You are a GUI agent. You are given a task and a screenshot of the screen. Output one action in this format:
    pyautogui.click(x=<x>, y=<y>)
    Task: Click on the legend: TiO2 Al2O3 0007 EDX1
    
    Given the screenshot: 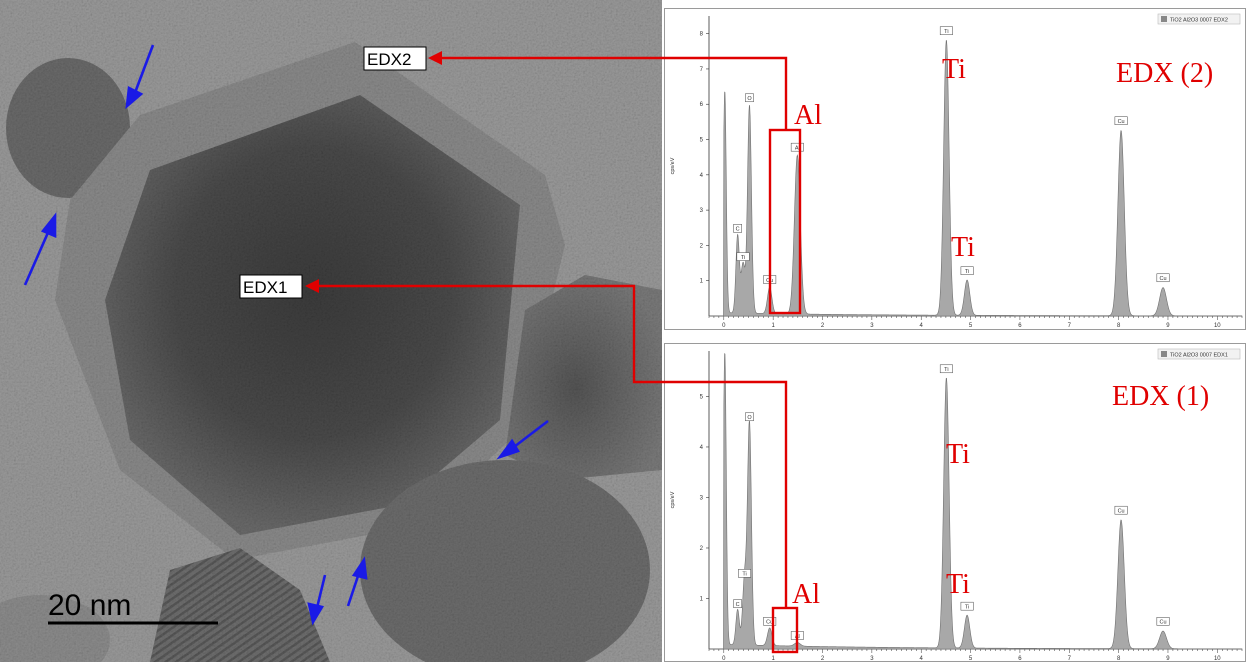 What is the action you would take?
    pyautogui.click(x=1199, y=354)
    